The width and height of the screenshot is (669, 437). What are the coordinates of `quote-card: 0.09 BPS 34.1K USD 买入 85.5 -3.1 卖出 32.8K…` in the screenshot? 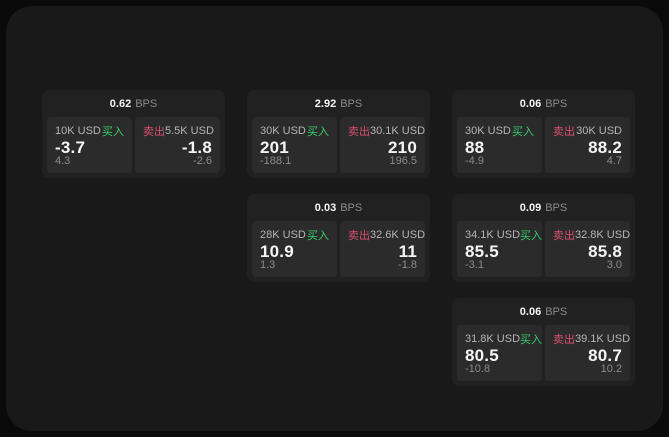 It's located at (543, 238).